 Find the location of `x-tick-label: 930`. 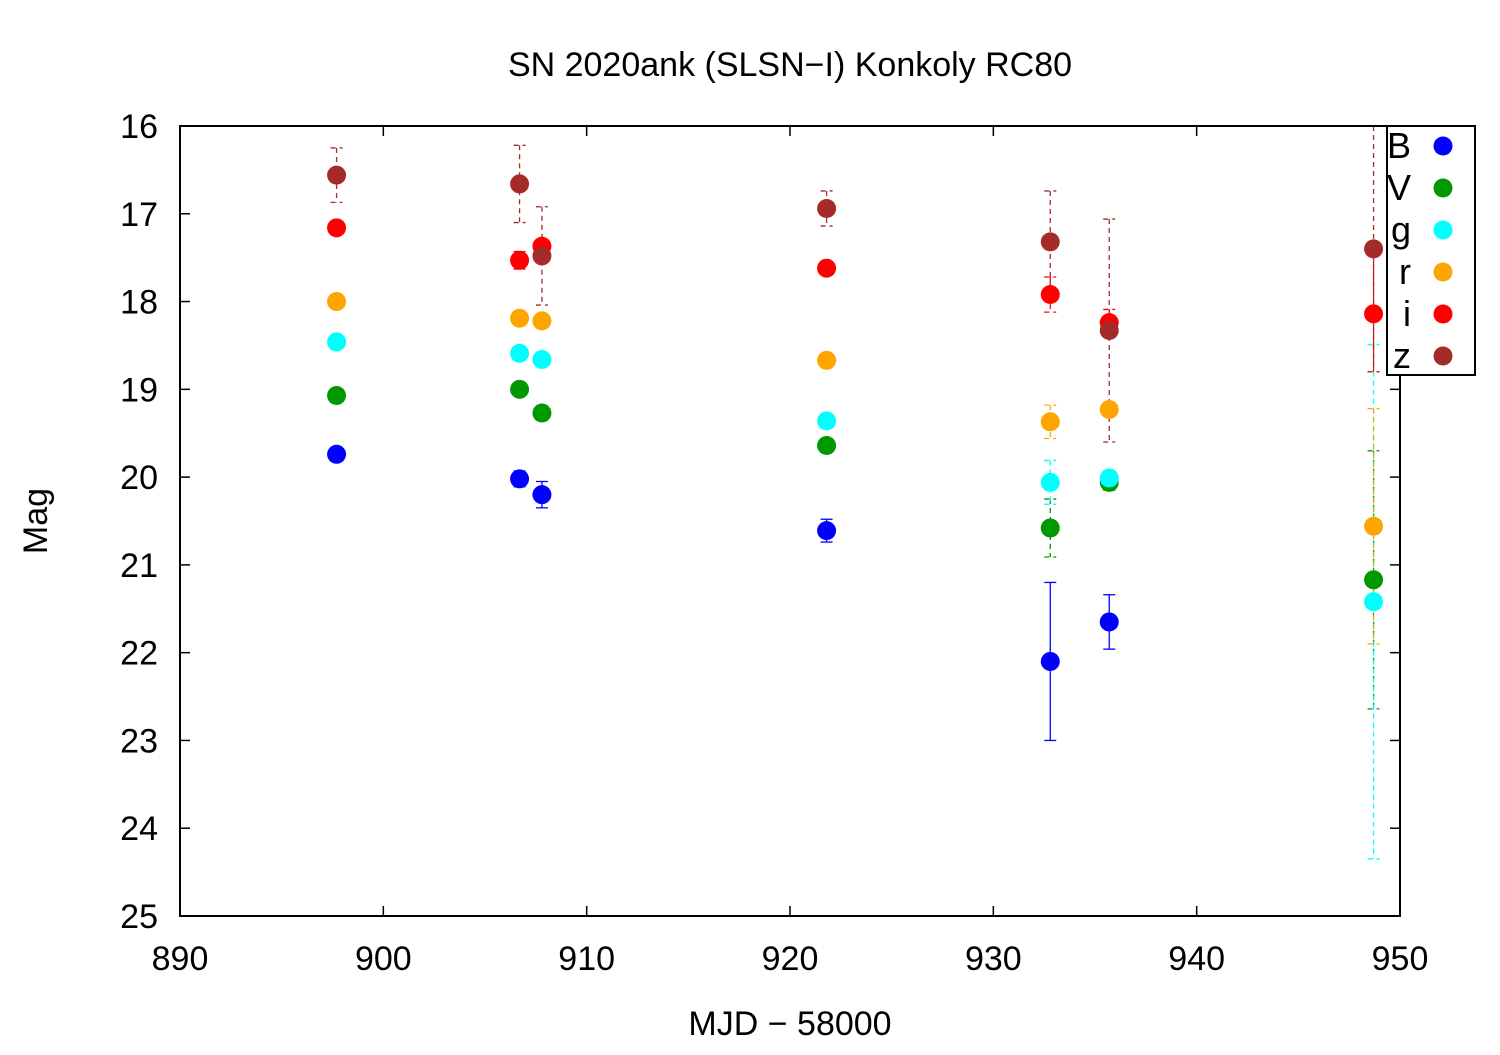

x-tick-label: 930 is located at coordinates (993, 959).